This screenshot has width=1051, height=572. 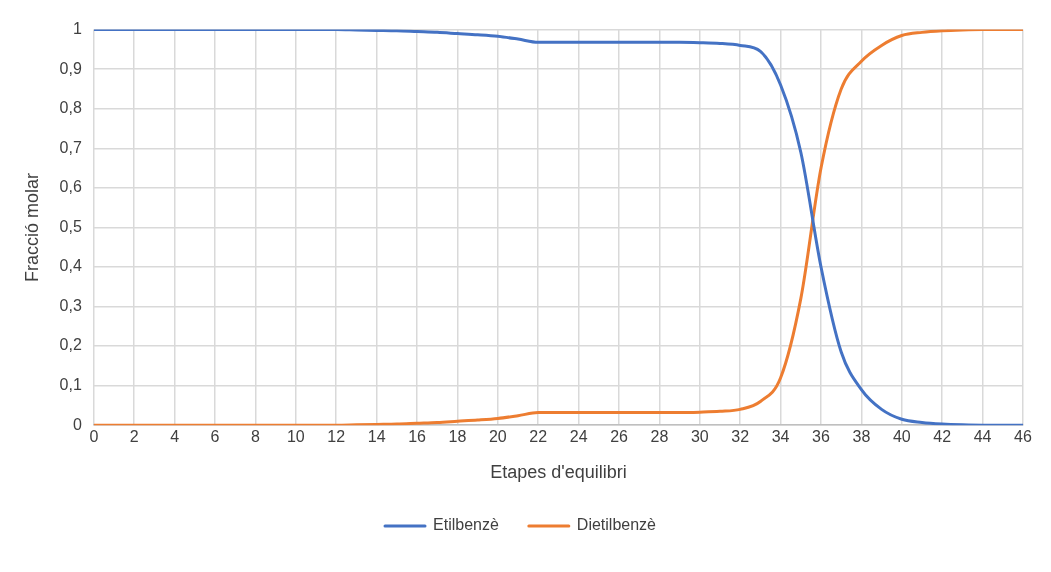 I want to click on y-tick-label: 0,5, so click(x=70, y=226).